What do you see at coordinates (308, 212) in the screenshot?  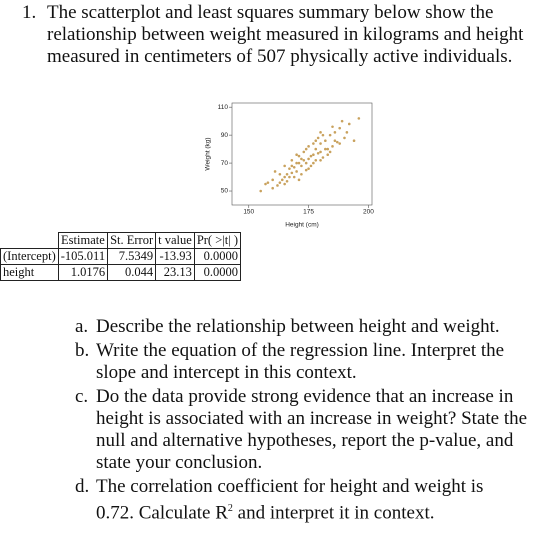 I see `x-tick-label: 175` at bounding box center [308, 212].